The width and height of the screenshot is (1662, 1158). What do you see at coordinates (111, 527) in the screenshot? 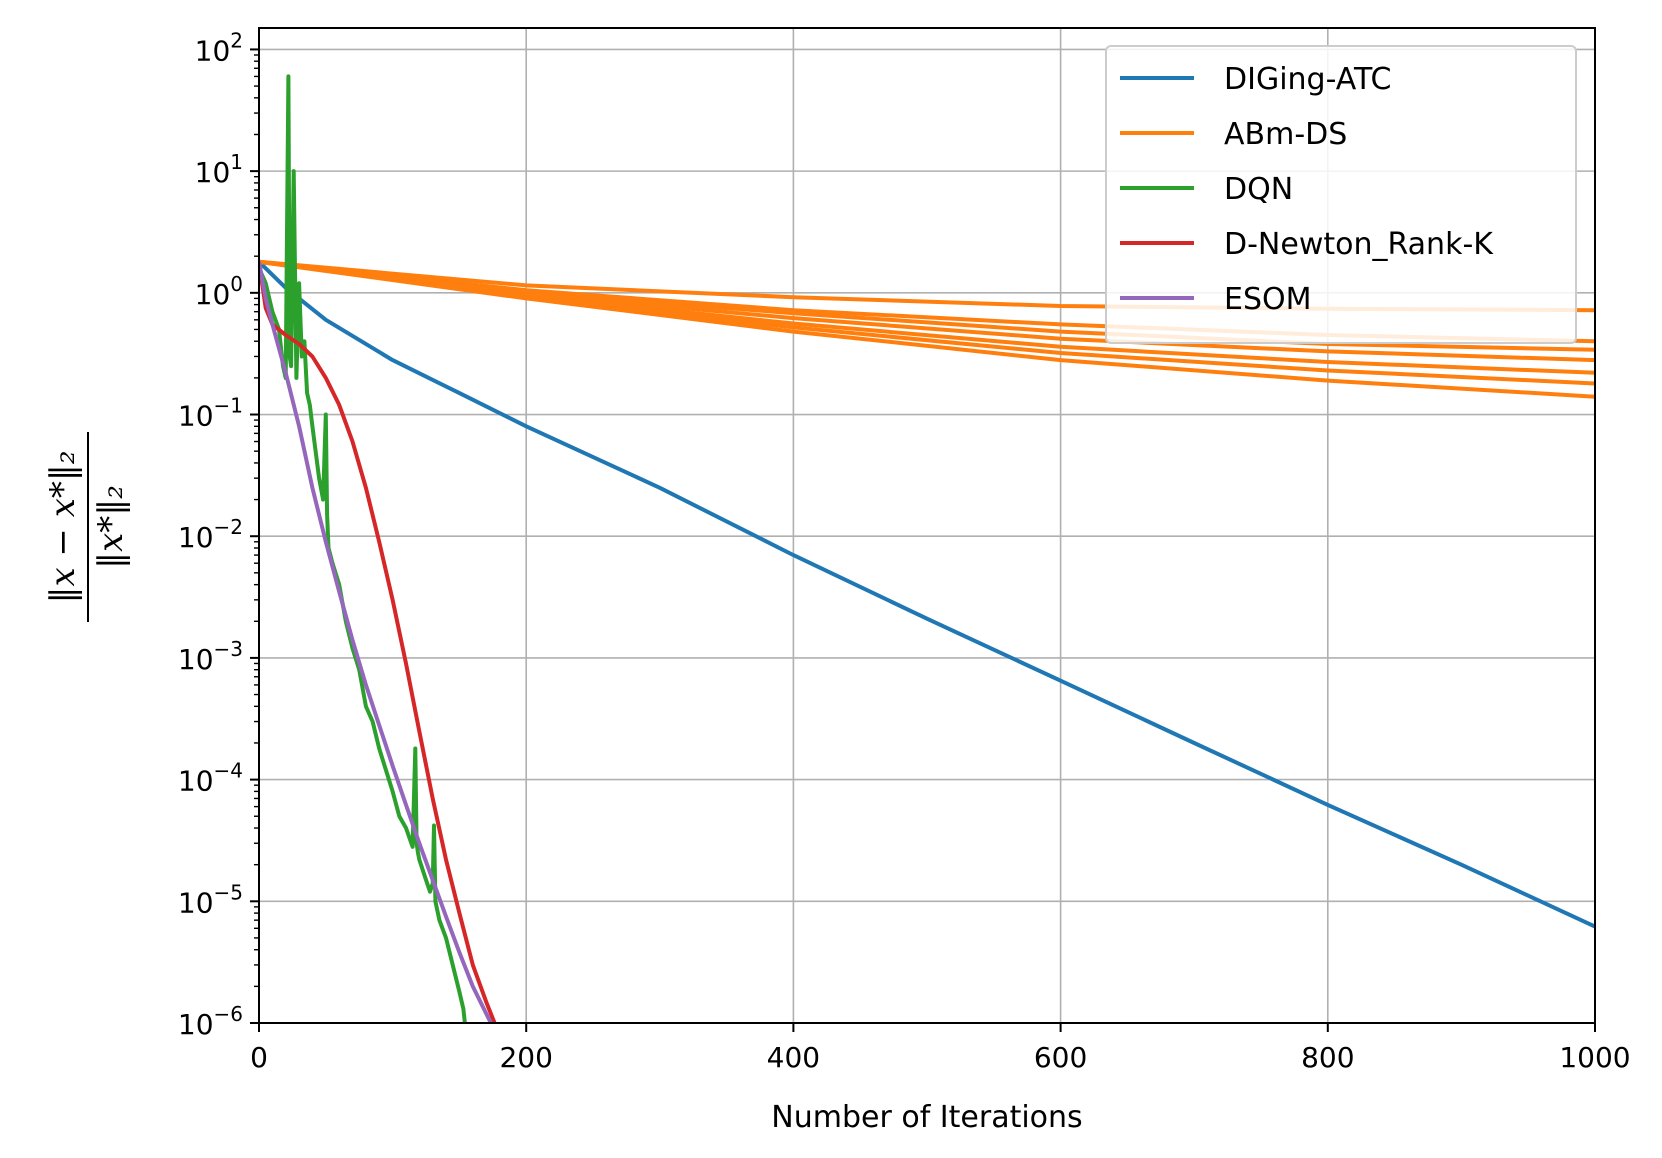
I see `y-axis-label-denominator: ‖x*‖₂` at bounding box center [111, 527].